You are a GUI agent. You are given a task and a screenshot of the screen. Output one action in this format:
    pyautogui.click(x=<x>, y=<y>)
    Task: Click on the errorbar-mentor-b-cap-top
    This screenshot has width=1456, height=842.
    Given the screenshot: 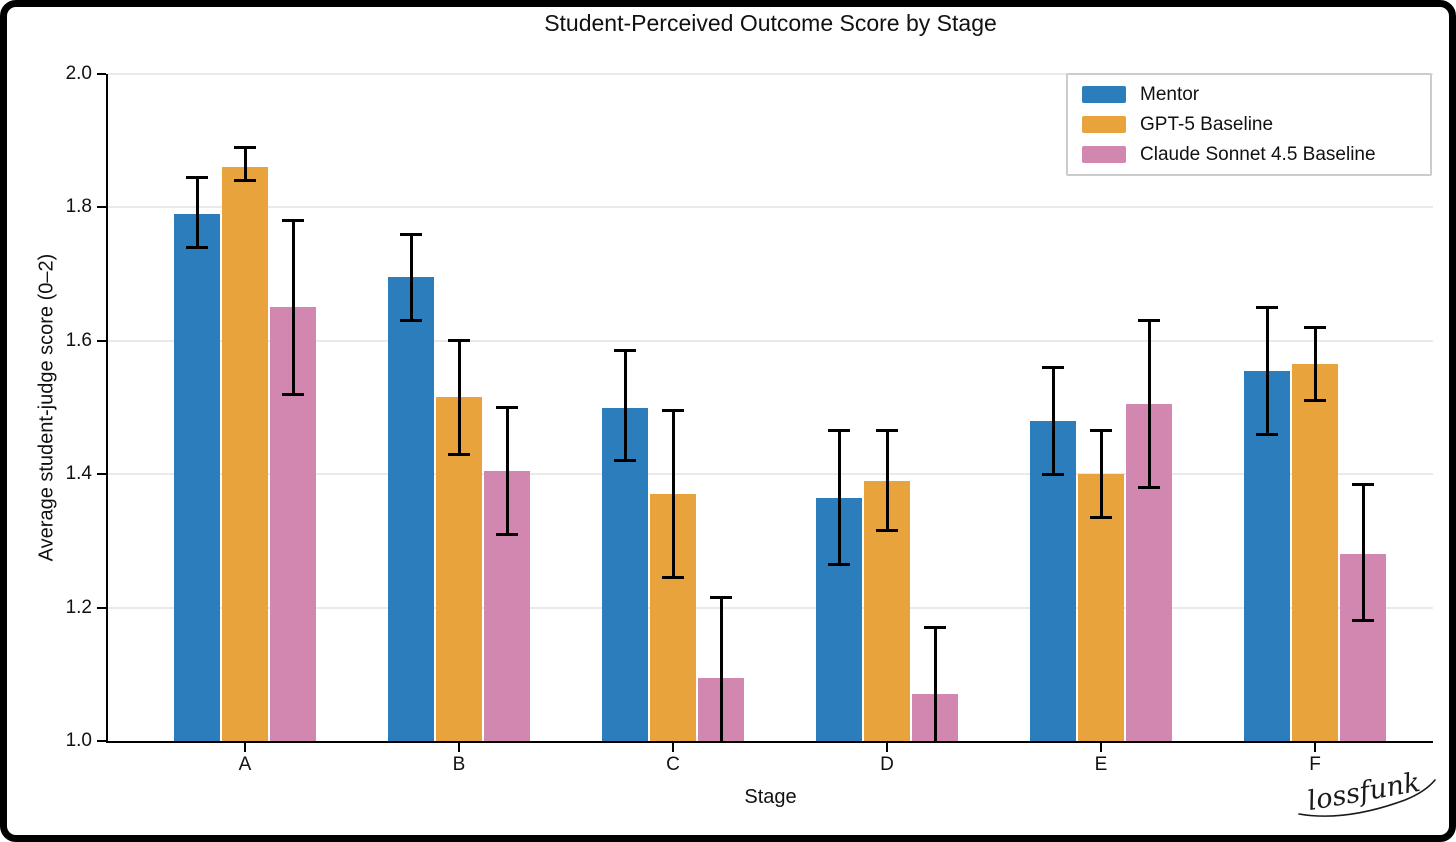 What is the action you would take?
    pyautogui.click(x=411, y=234)
    